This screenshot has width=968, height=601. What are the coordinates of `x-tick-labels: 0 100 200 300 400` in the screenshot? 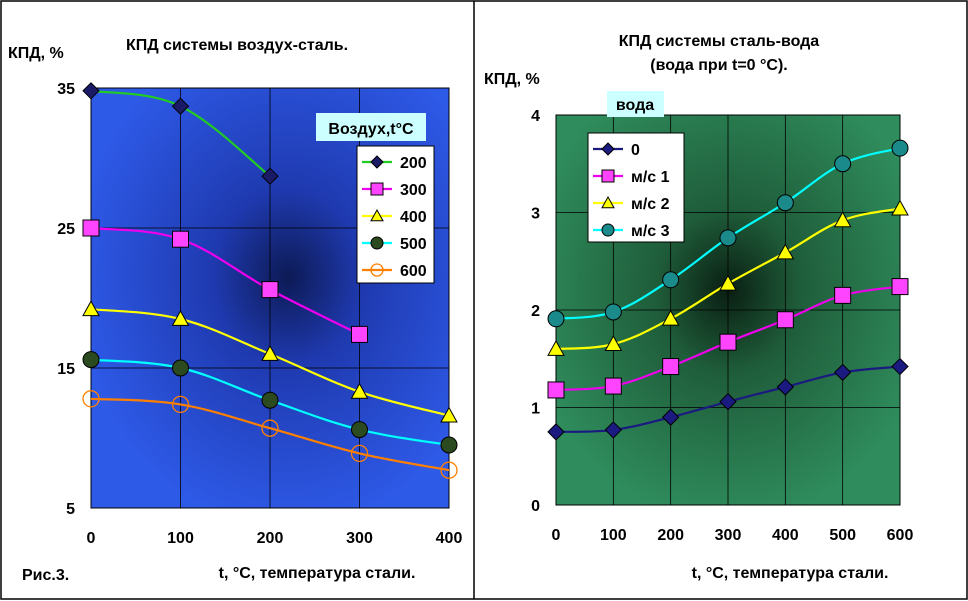 It's located at (275, 538).